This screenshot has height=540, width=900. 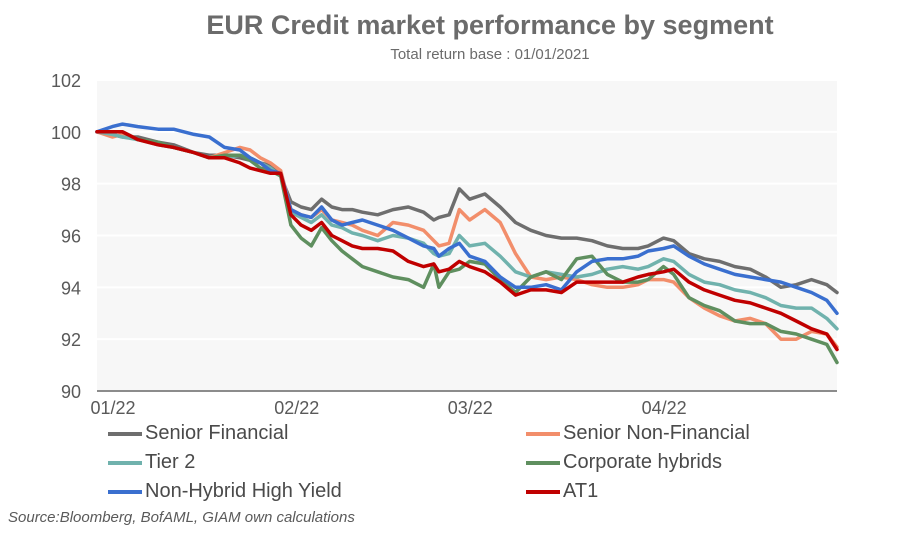 I want to click on y-tick-label: 98, so click(x=71, y=185).